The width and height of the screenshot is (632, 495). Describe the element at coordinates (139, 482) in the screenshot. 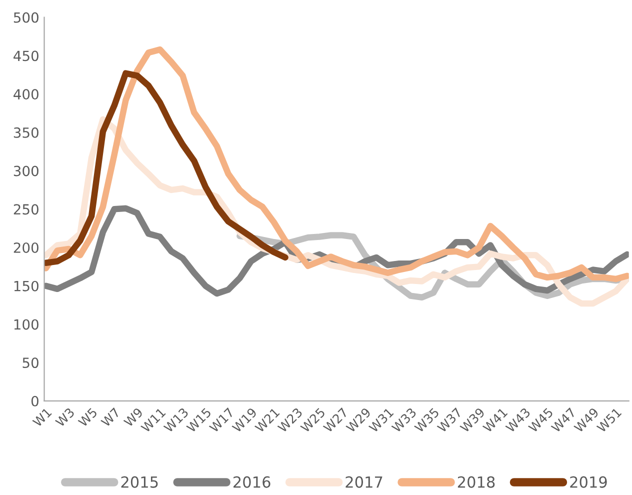

I see `legend-label: 2015` at that location.